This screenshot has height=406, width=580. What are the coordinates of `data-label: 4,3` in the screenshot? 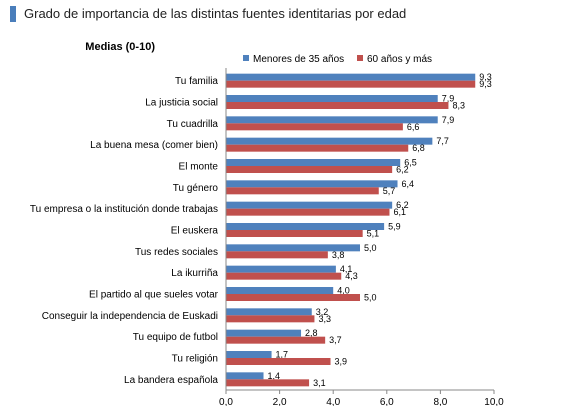 It's located at (351, 276).